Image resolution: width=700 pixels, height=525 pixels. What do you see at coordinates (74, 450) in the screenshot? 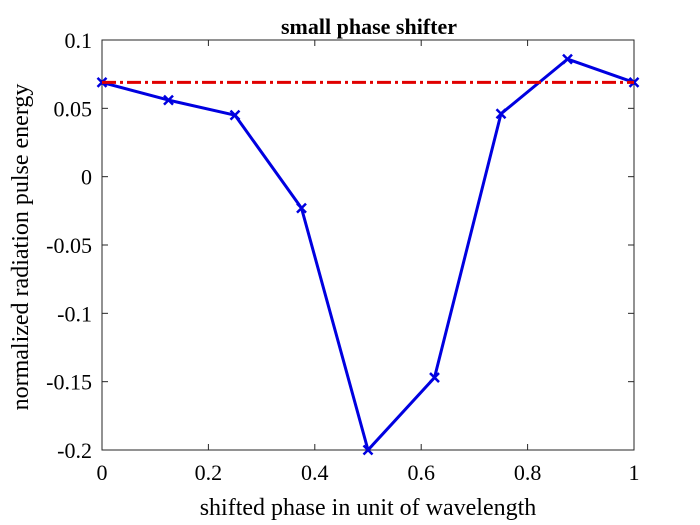
I see `y-tick-label: -0.2` at bounding box center [74, 450].